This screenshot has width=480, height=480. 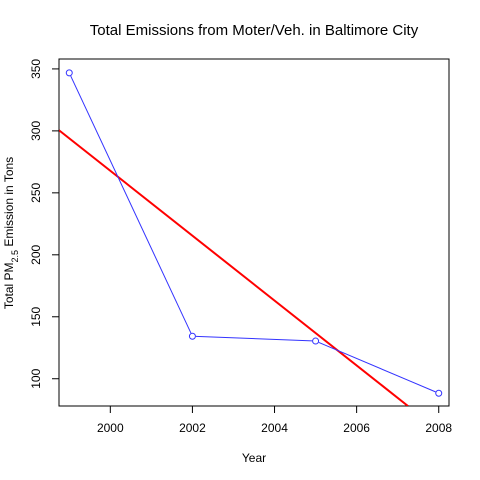 I want to click on y-axis-label-subscript: 2.5, so click(x=15, y=256).